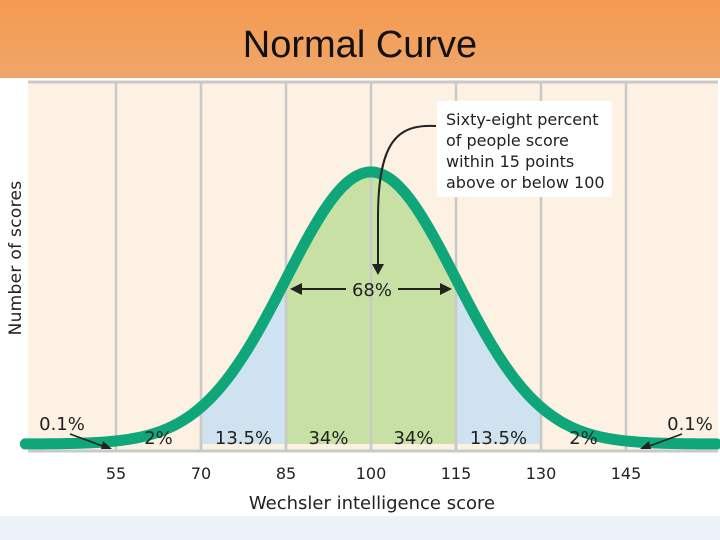 The image size is (720, 540). Describe the element at coordinates (525, 182) in the screenshot. I see `callout-line-3: above or below 100` at that location.